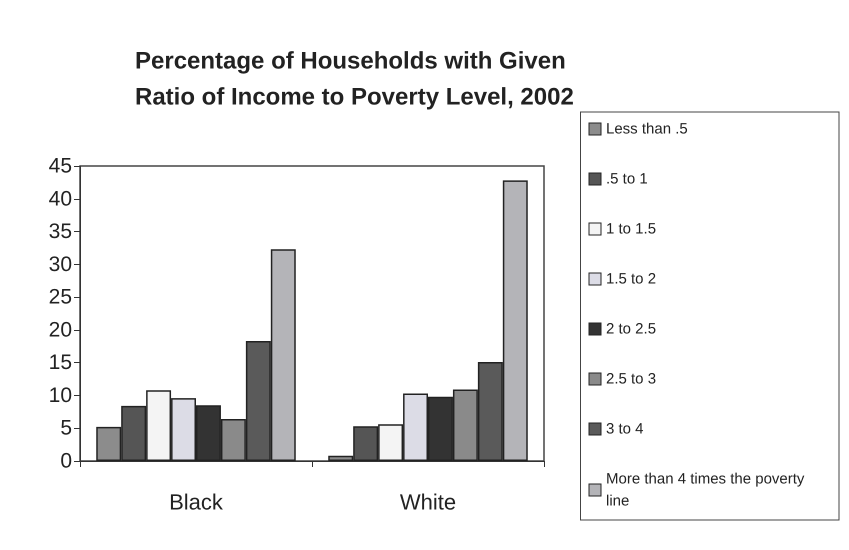 This screenshot has width=849, height=550. Describe the element at coordinates (631, 279) in the screenshot. I see `legend-label: 1.5 to 2` at that location.